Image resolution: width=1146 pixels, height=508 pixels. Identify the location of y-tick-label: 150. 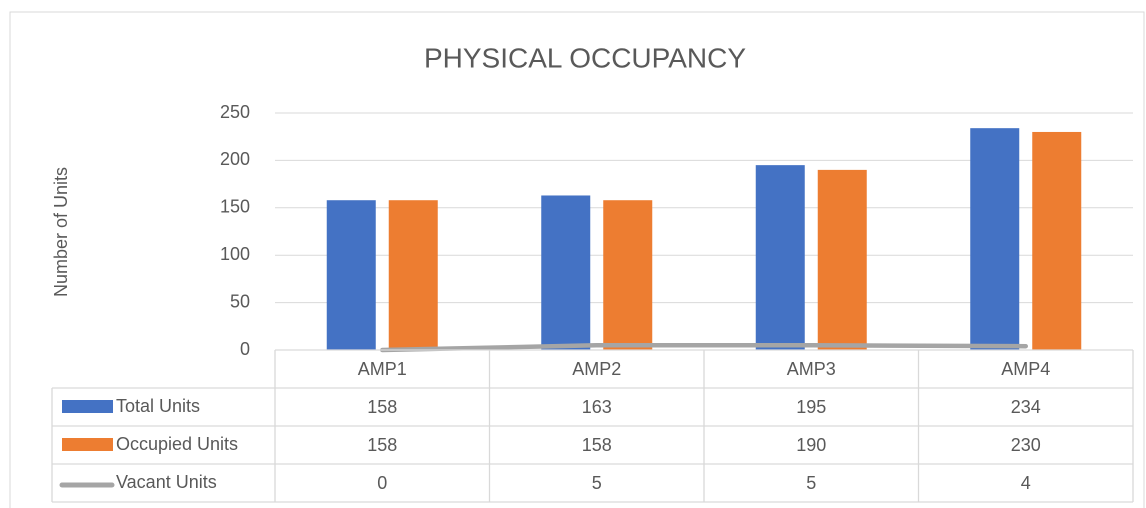
(235, 207).